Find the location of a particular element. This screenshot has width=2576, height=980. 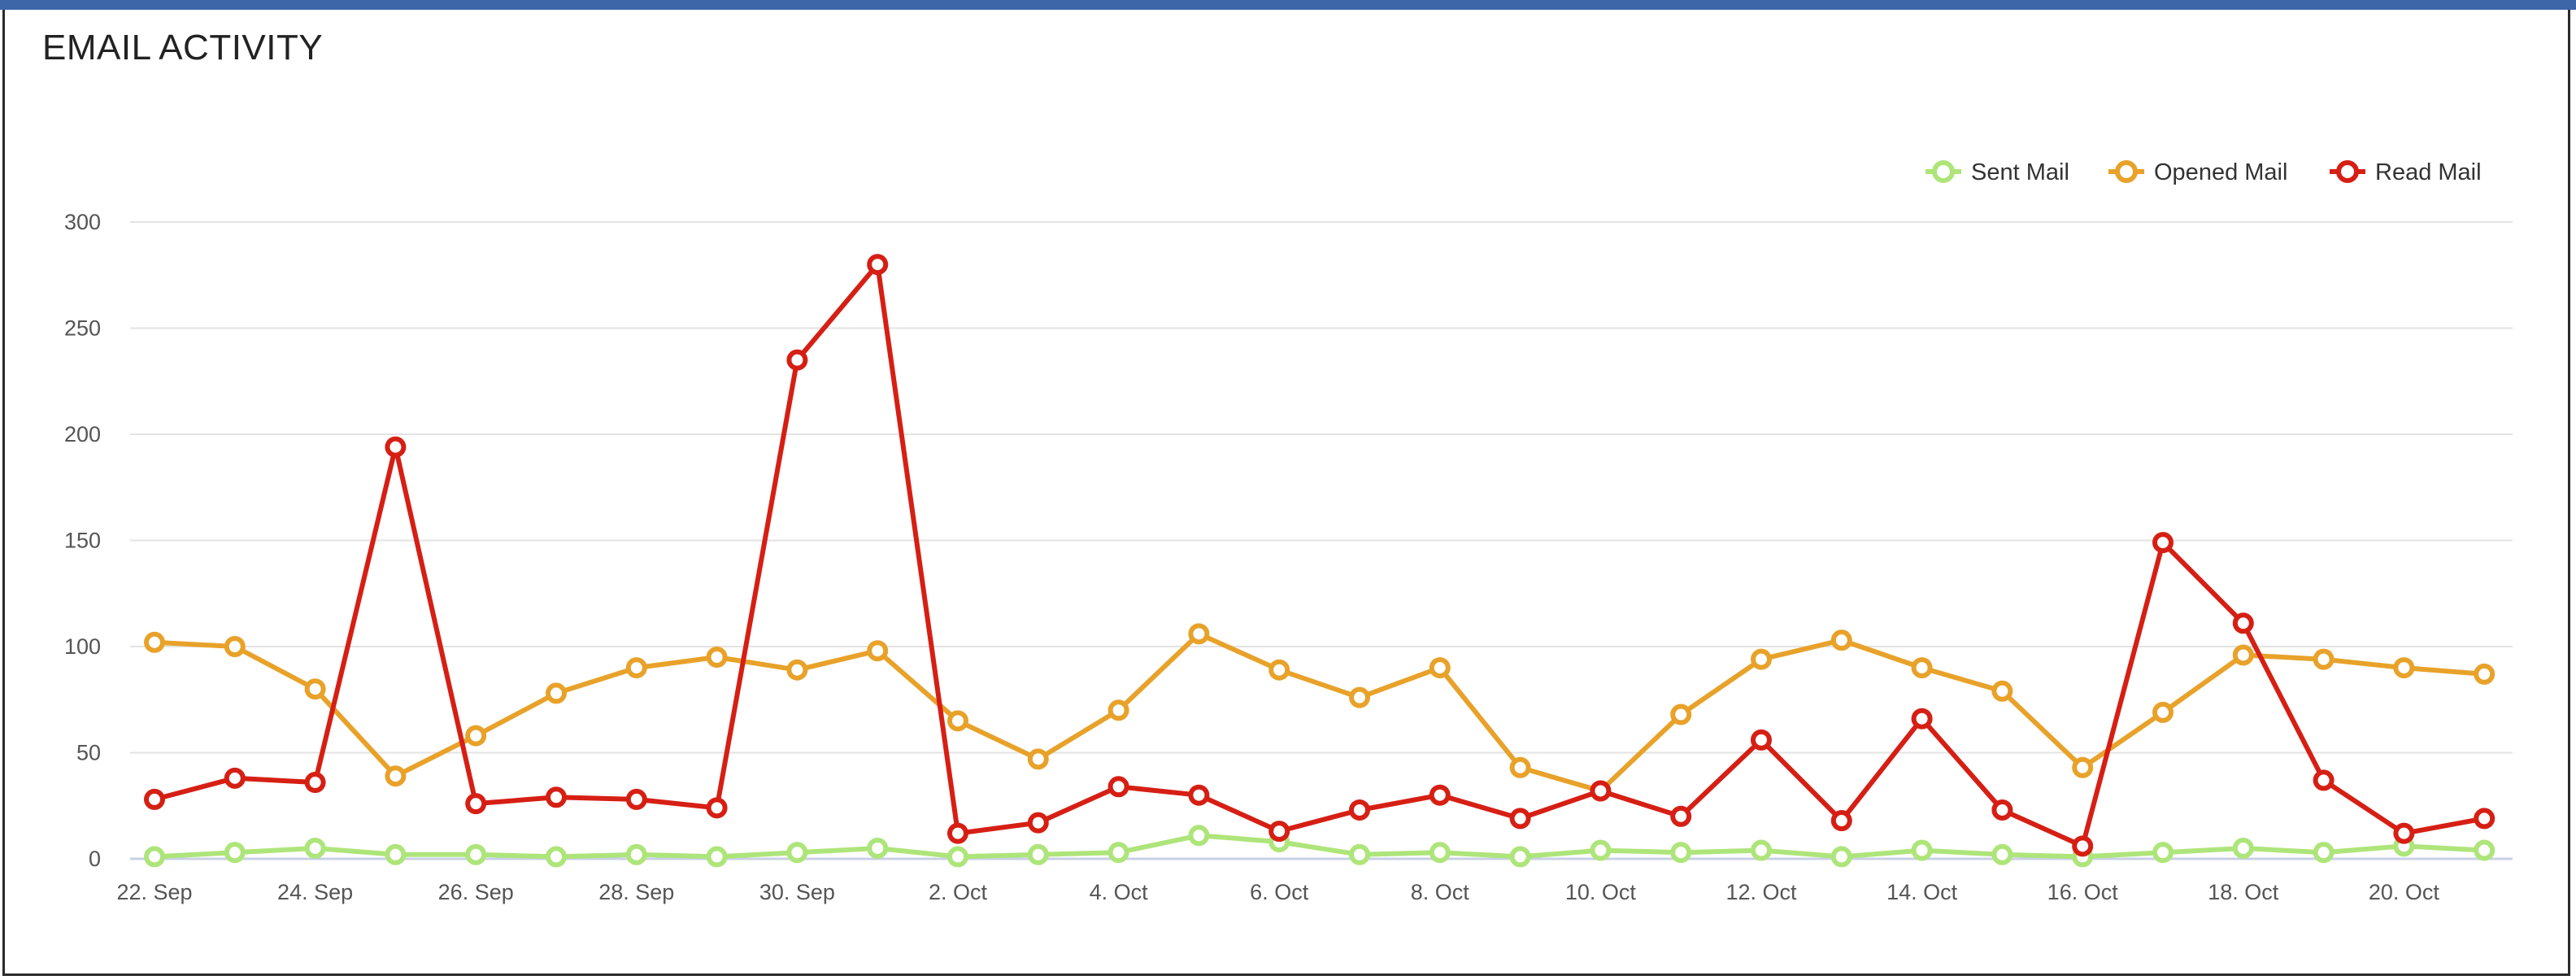

x-tick-label: 14. Oct is located at coordinates (1922, 892).